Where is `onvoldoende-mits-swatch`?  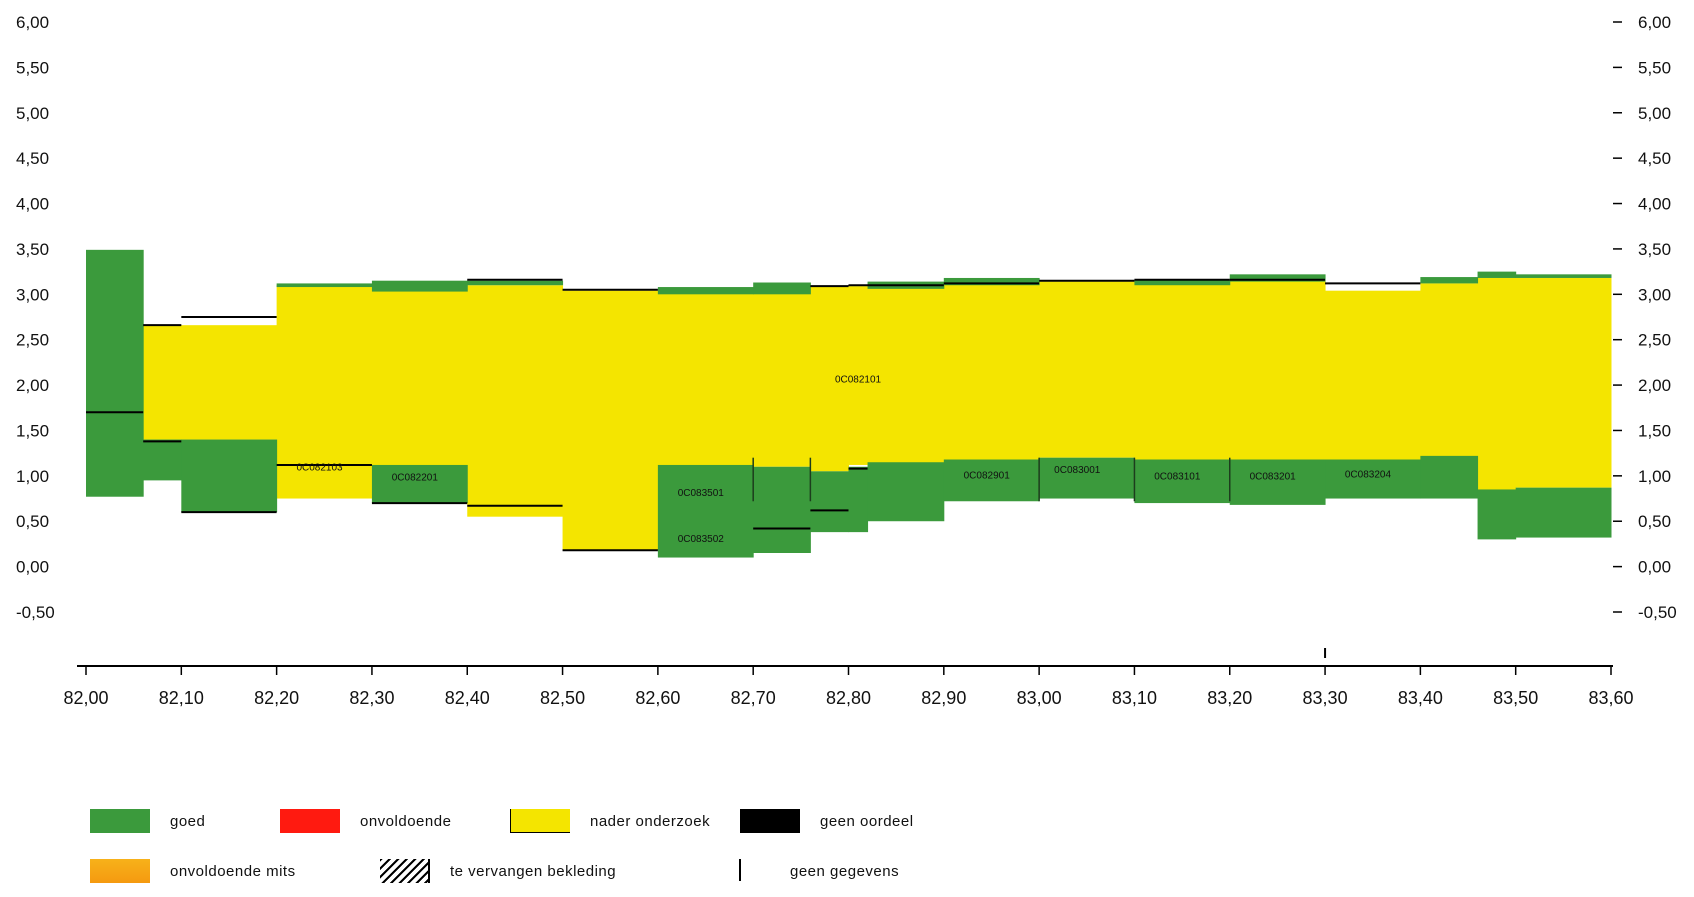 onvoldoende-mits-swatch is located at coordinates (120, 871).